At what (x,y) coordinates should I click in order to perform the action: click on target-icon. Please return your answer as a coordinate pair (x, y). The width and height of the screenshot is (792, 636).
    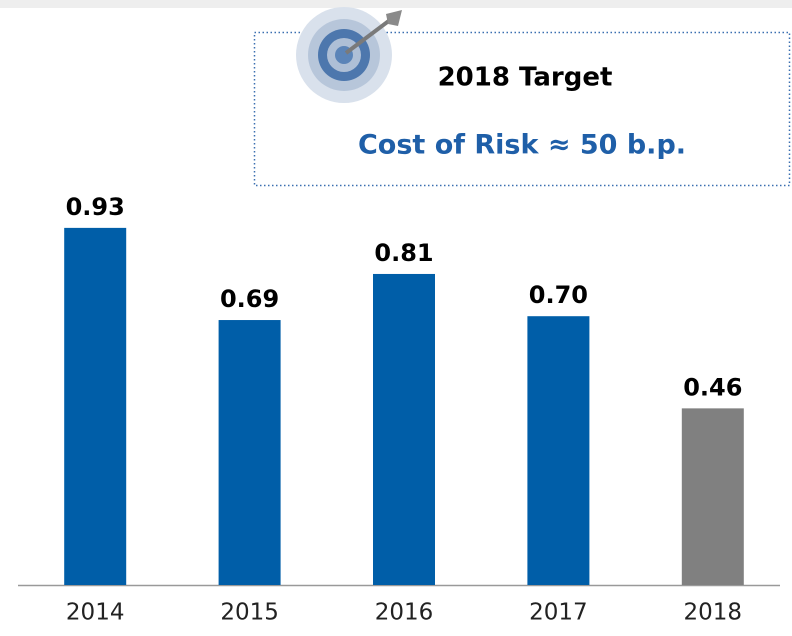
    Looking at the image, I should click on (349, 55).